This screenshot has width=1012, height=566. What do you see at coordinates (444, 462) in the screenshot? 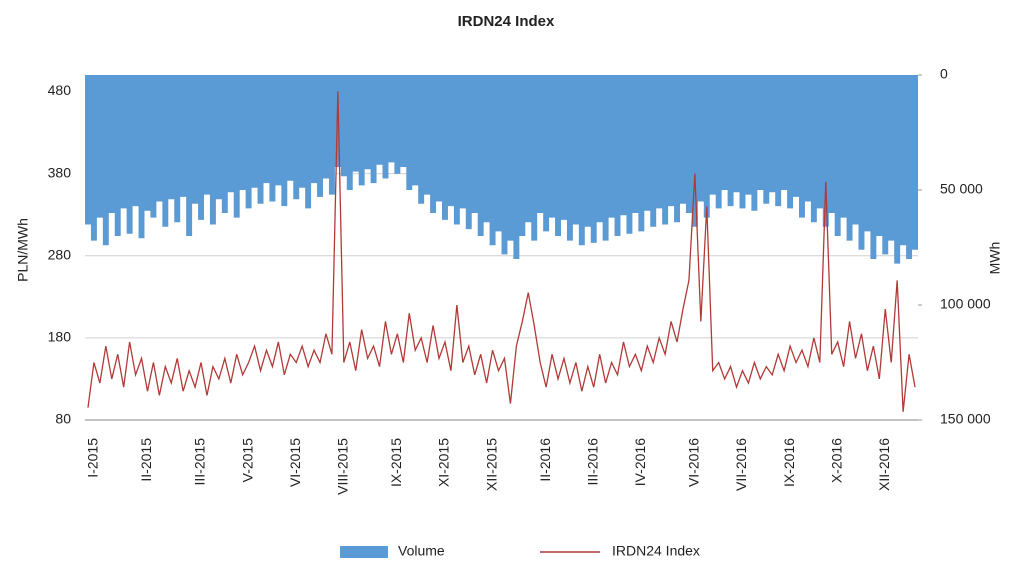
I see `x-tick-label: XI-2015` at bounding box center [444, 462].